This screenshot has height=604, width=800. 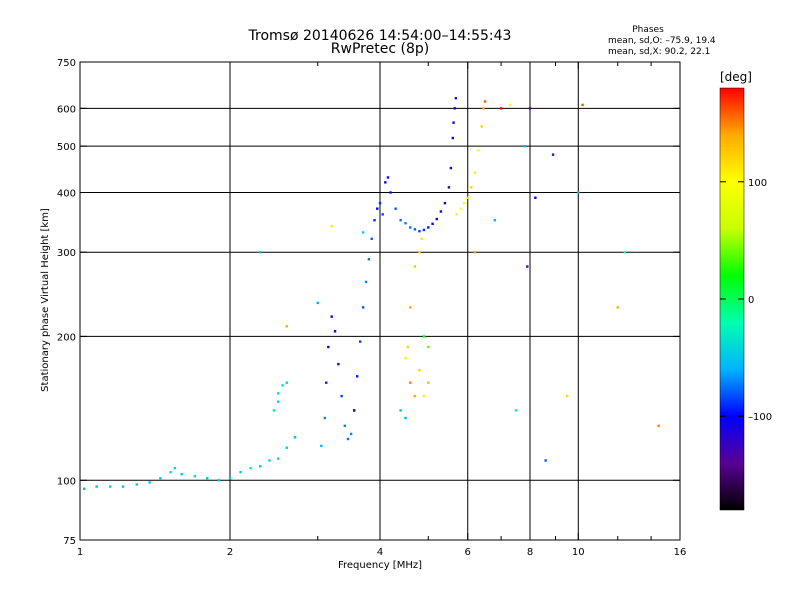 What do you see at coordinates (66, 63) in the screenshot?
I see `y-tick-label: 750` at bounding box center [66, 63].